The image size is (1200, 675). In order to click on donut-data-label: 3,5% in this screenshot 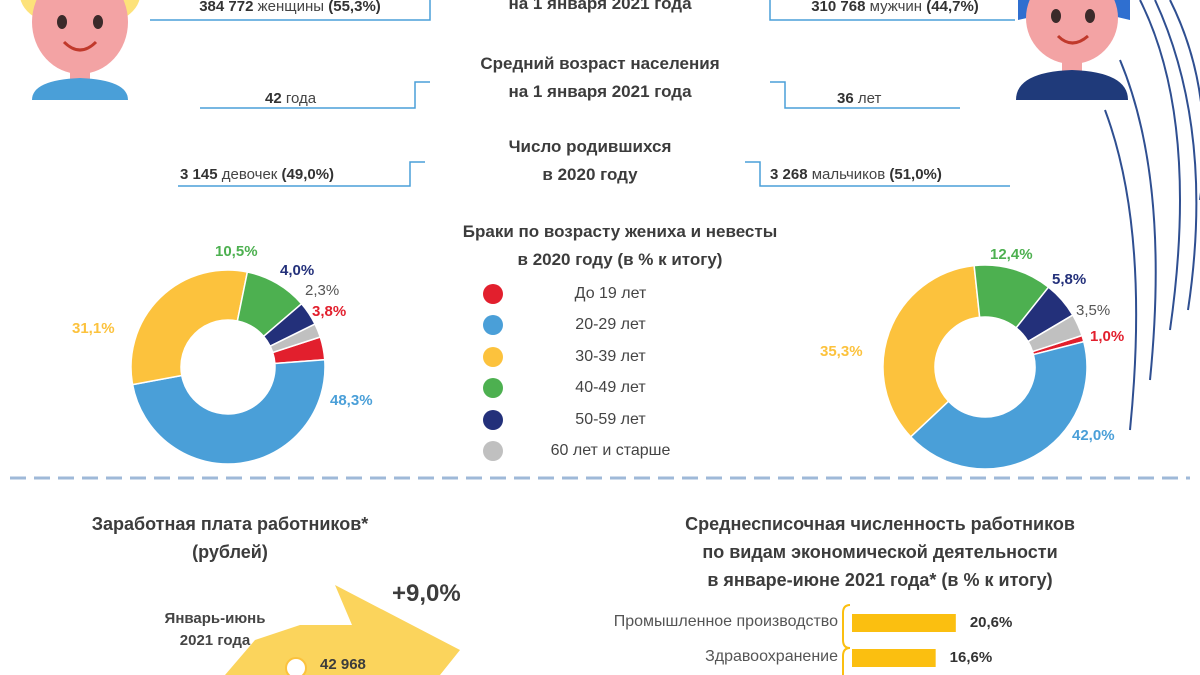, I will do `click(1093, 310)`.